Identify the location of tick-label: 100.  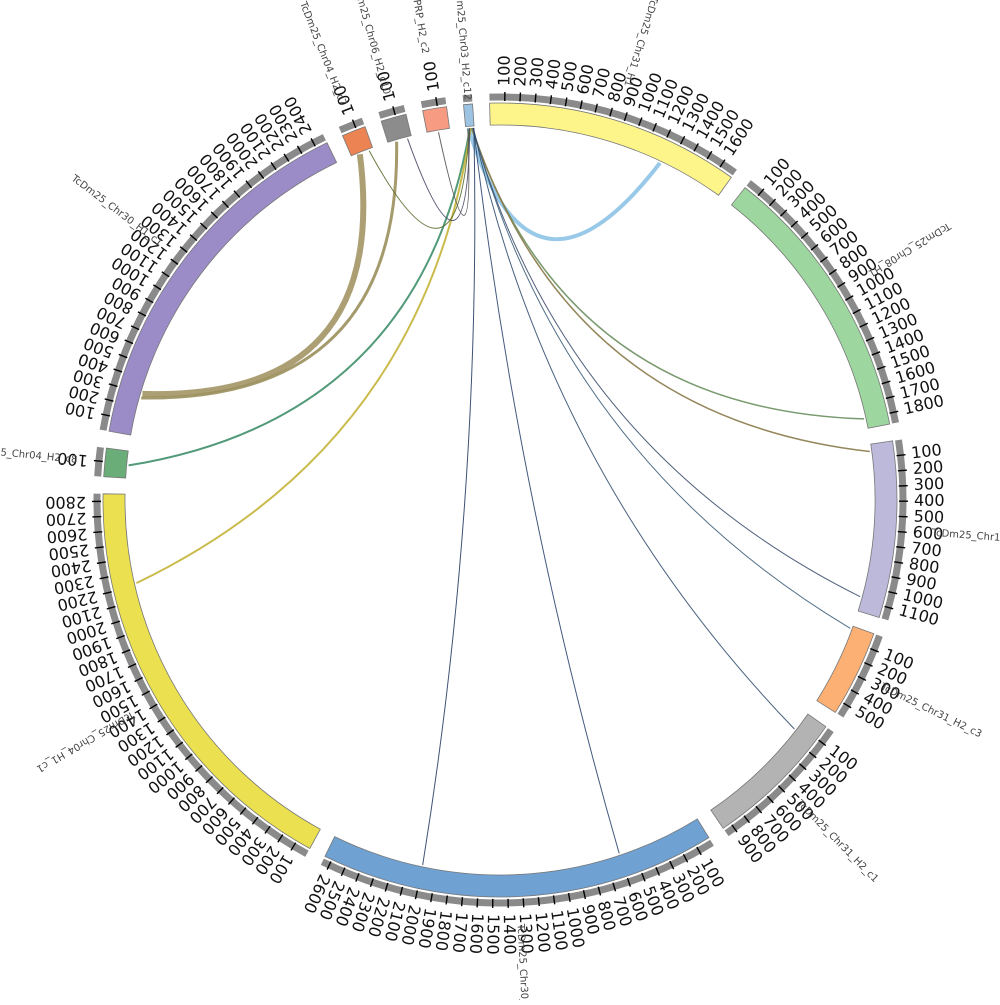
(432, 76).